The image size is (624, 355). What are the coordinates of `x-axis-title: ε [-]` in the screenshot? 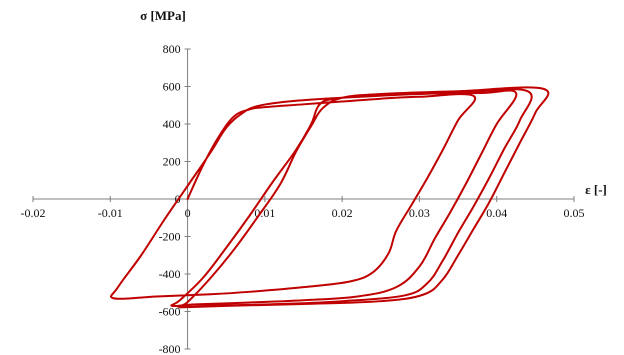 It's located at (596, 189).